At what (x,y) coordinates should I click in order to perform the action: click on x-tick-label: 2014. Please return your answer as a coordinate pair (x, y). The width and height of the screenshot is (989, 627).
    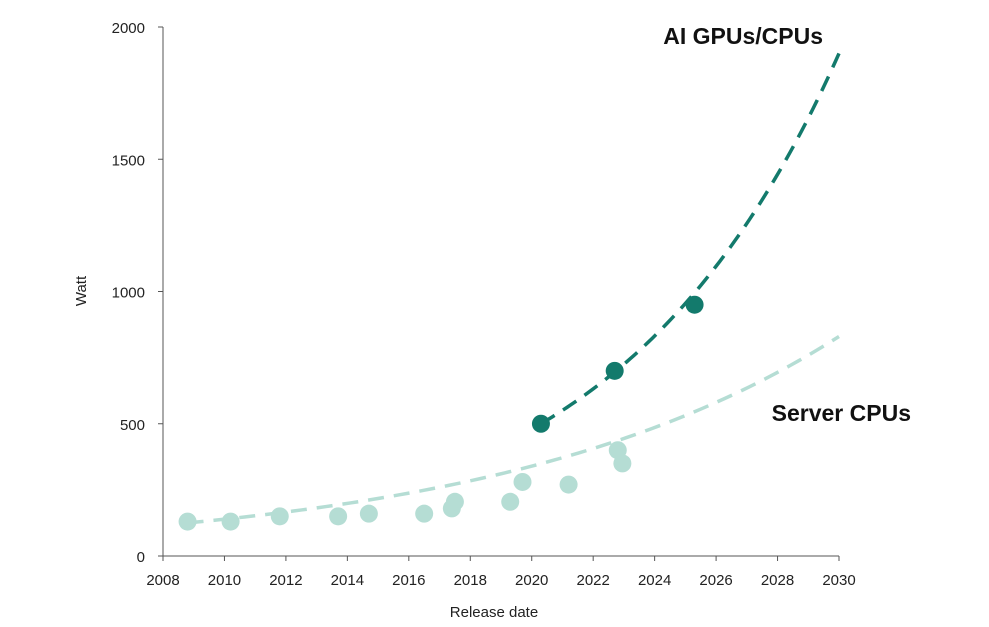
    Looking at the image, I should click on (347, 580).